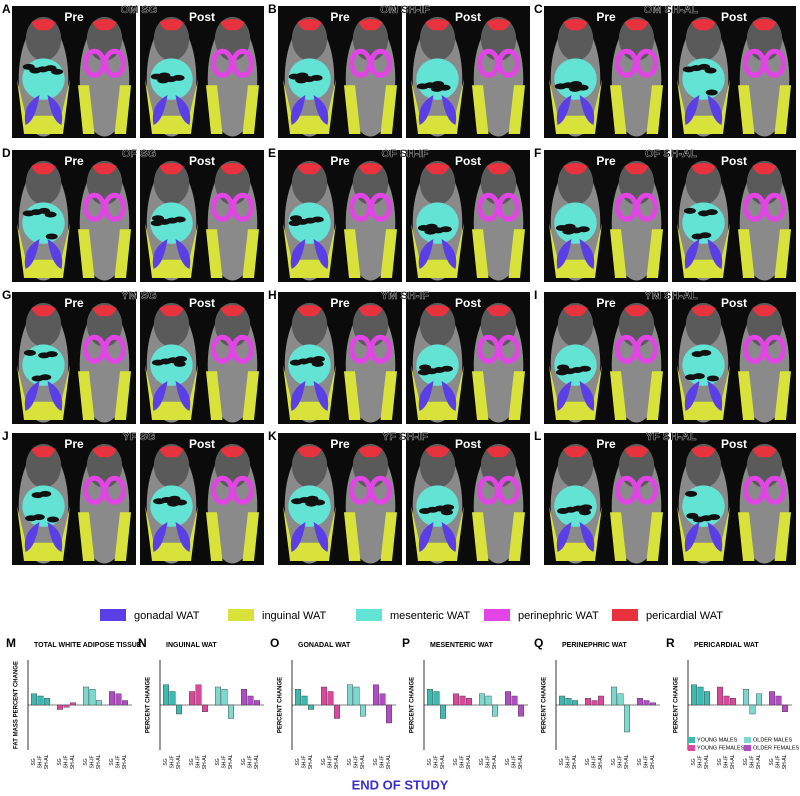 This screenshot has height=796, width=800. What do you see at coordinates (400, 784) in the screenshot?
I see `footer: END OF STUDY` at bounding box center [400, 784].